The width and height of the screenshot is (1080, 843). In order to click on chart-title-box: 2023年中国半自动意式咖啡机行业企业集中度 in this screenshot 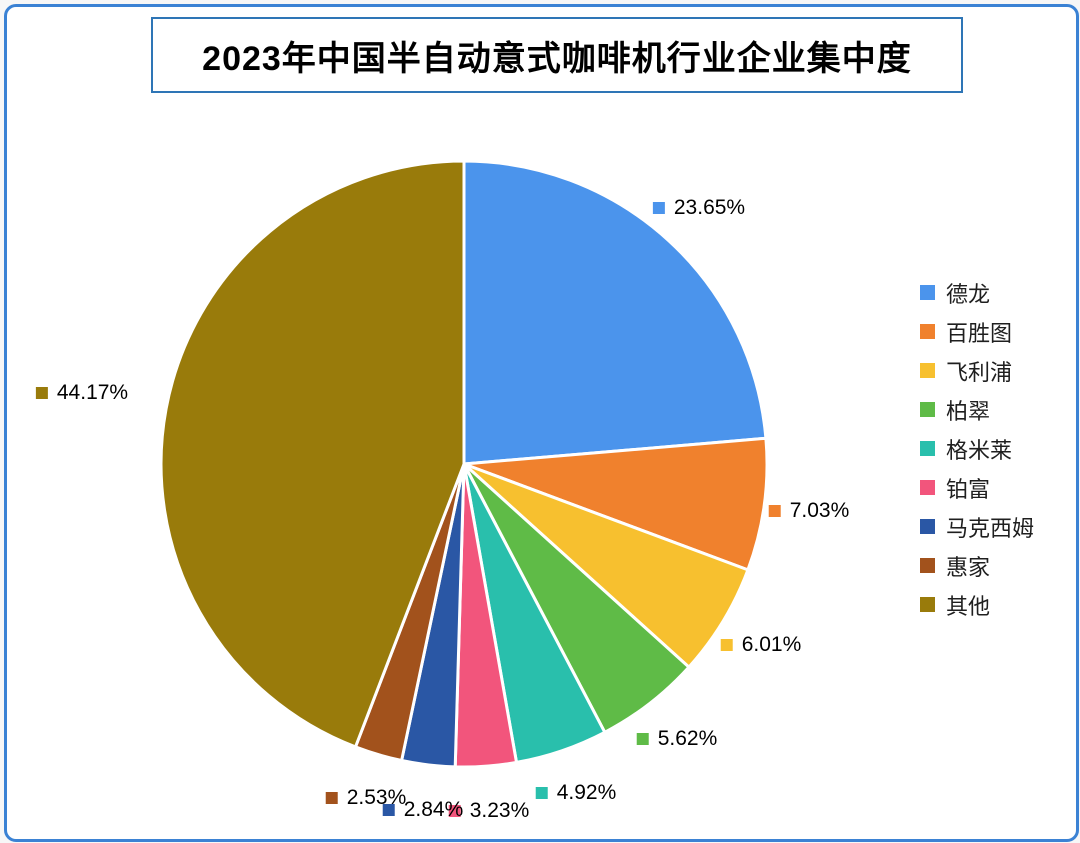, I will do `click(557, 55)`.